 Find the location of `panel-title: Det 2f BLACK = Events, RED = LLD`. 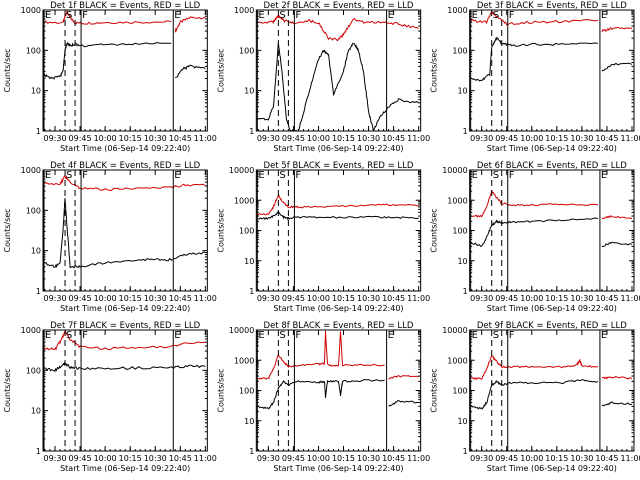

panel-title: Det 2f BLACK = Events, RED = LLD is located at coordinates (339, 6).